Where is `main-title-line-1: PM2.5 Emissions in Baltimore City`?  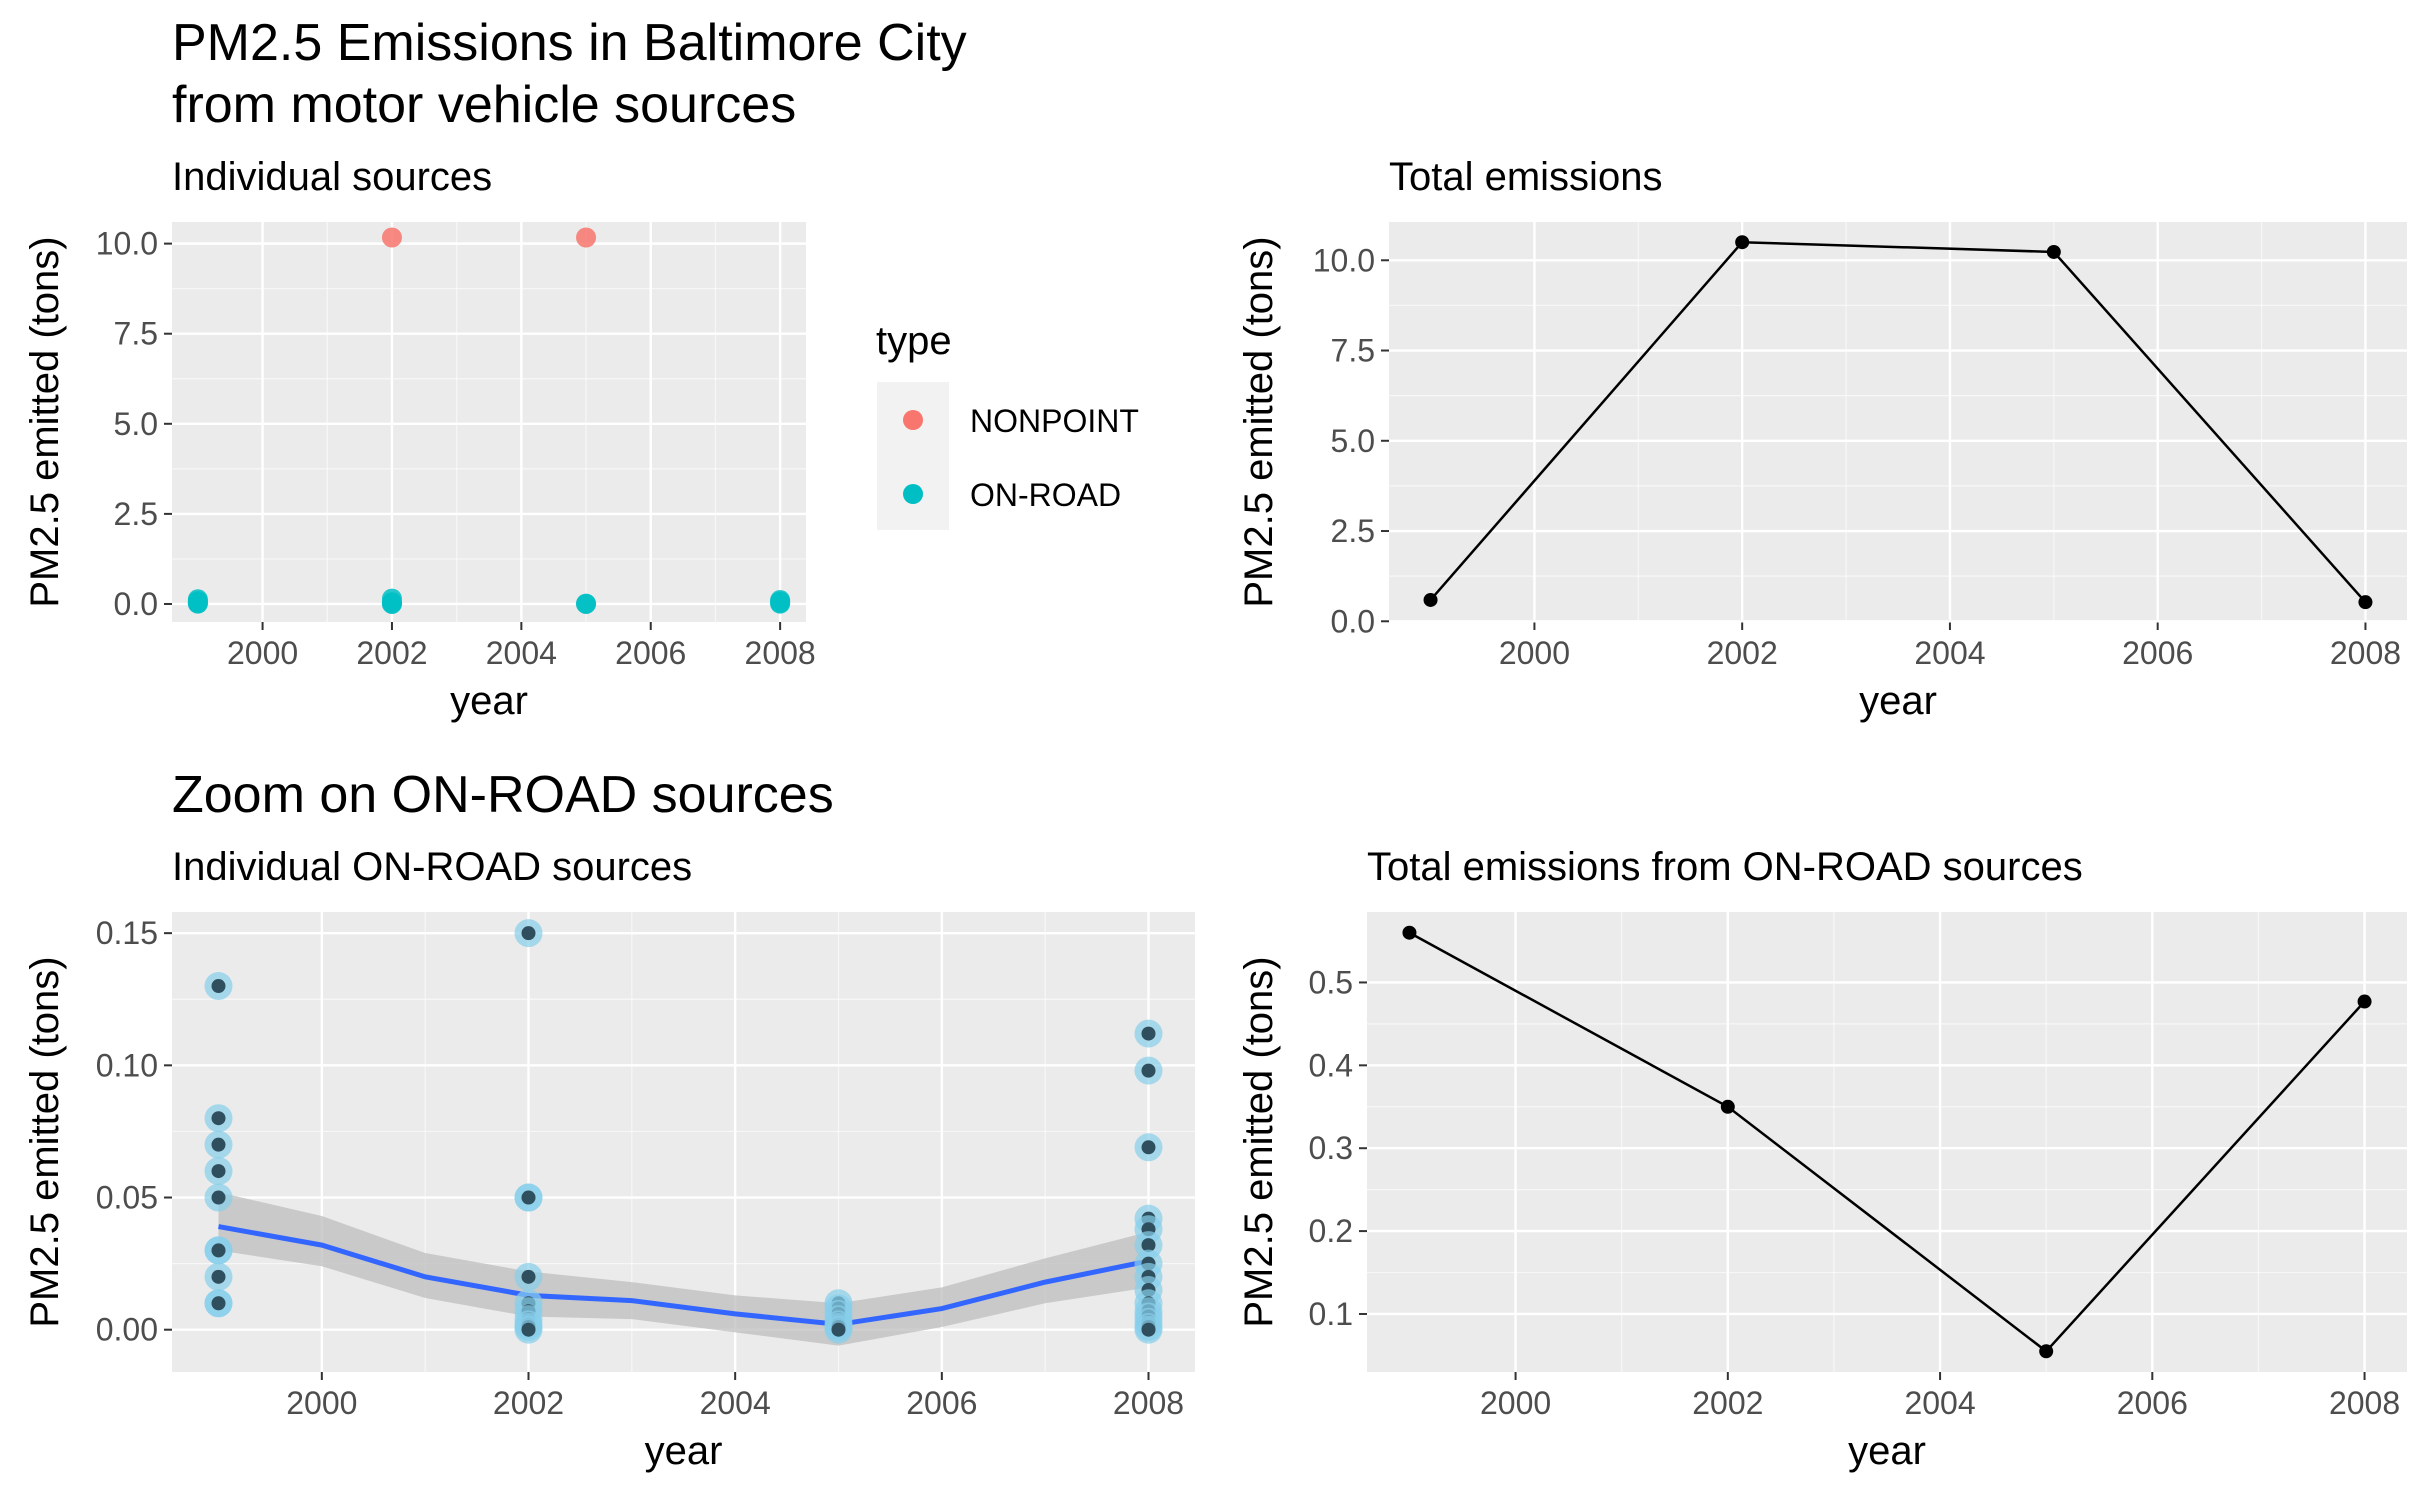
main-title-line-1: PM2.5 Emissions in Baltimore City is located at coordinates (569, 43).